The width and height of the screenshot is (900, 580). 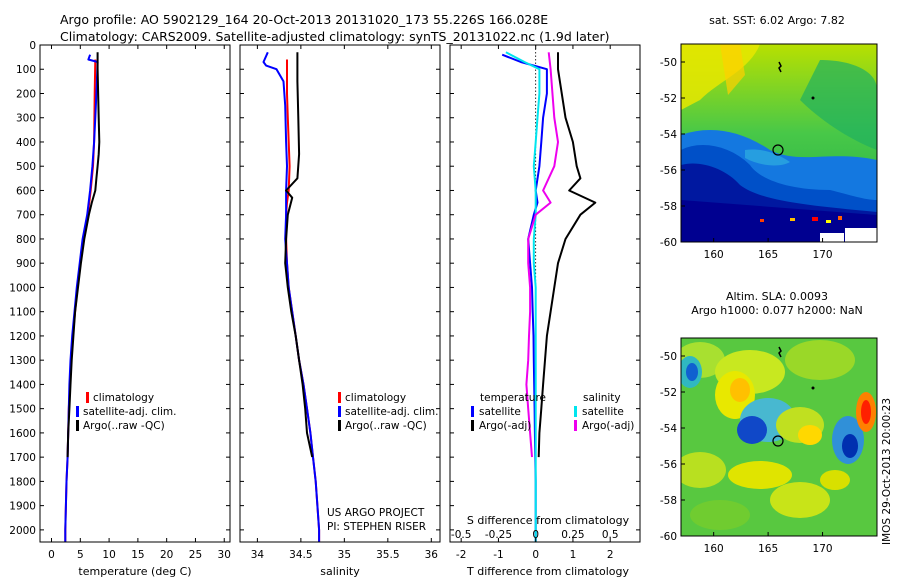 What do you see at coordinates (300, 555) in the screenshot?
I see `x-tick-label: 34.5` at bounding box center [300, 555].